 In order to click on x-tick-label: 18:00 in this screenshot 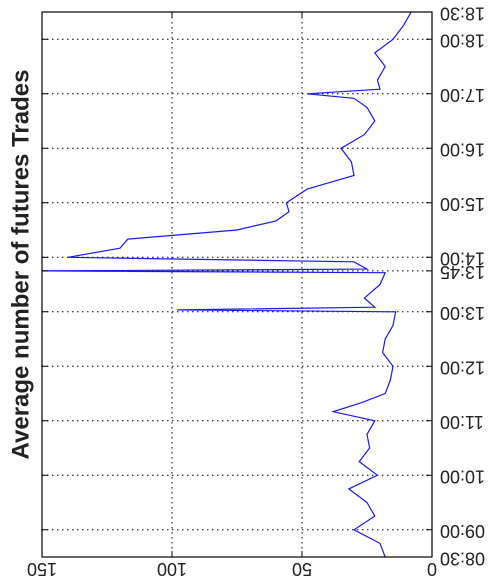, I will do `click(462, 41)`.